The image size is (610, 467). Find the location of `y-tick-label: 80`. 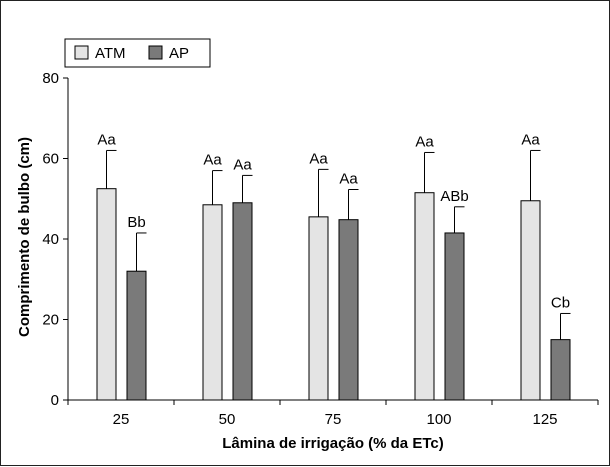

y-tick-label: 80 is located at coordinates (50, 78).